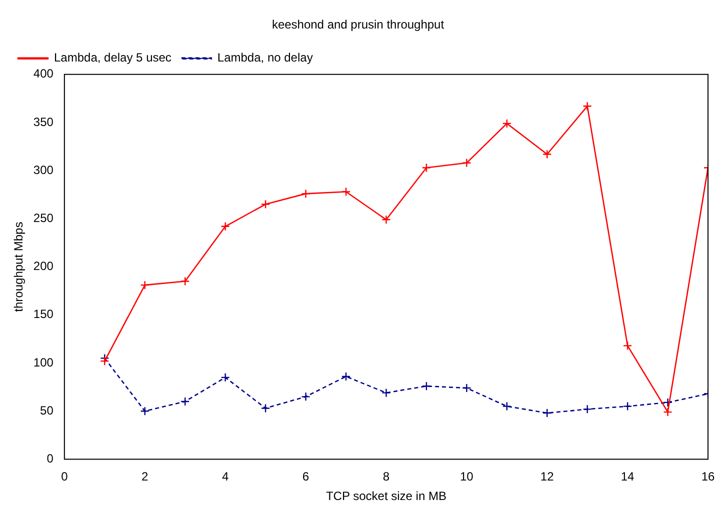  What do you see at coordinates (225, 477) in the screenshot?
I see `x-tick-label: 4` at bounding box center [225, 477].